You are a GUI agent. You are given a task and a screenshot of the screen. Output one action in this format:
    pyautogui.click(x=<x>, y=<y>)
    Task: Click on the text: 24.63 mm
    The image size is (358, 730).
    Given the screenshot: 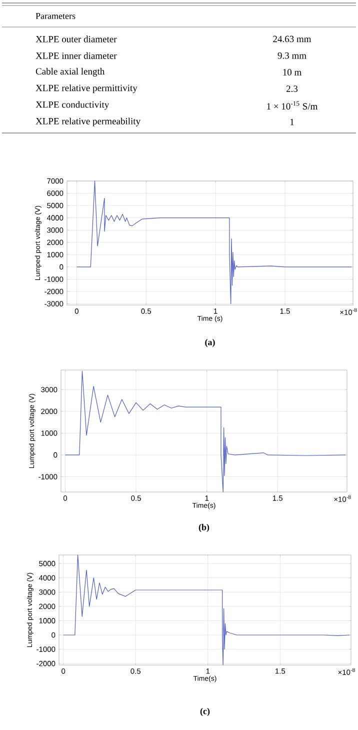 What is the action you would take?
    pyautogui.click(x=292, y=39)
    